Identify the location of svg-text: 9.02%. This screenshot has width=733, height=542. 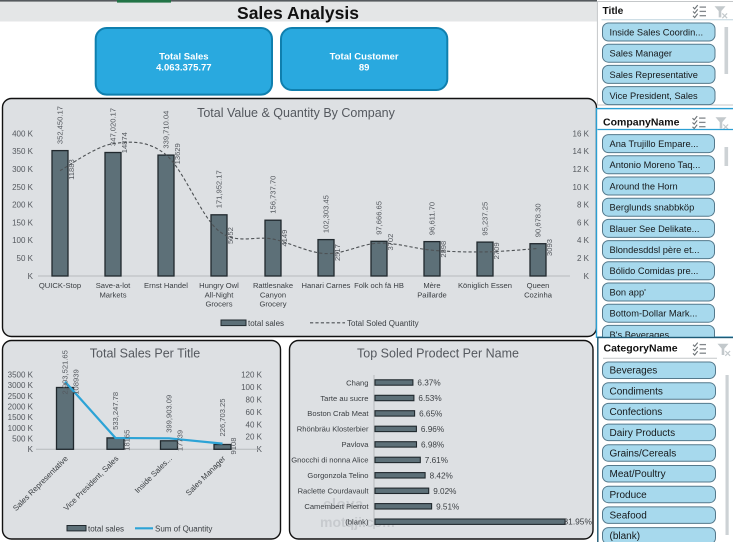
(444, 491).